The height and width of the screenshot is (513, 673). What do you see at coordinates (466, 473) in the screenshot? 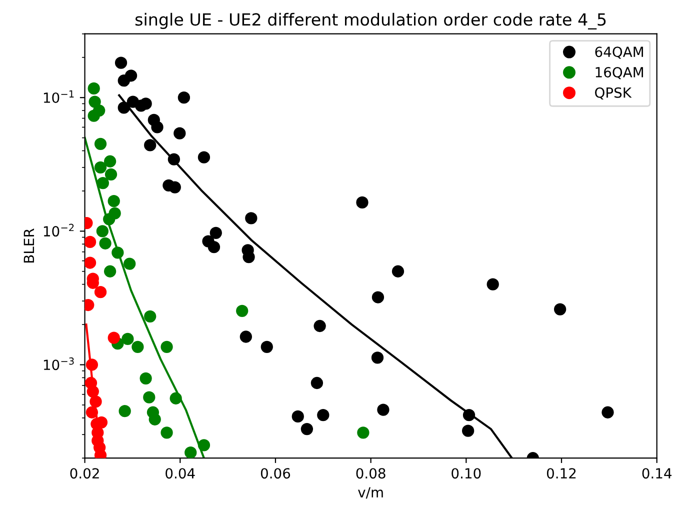
I see `x-tick-label: 0.10` at bounding box center [466, 473].